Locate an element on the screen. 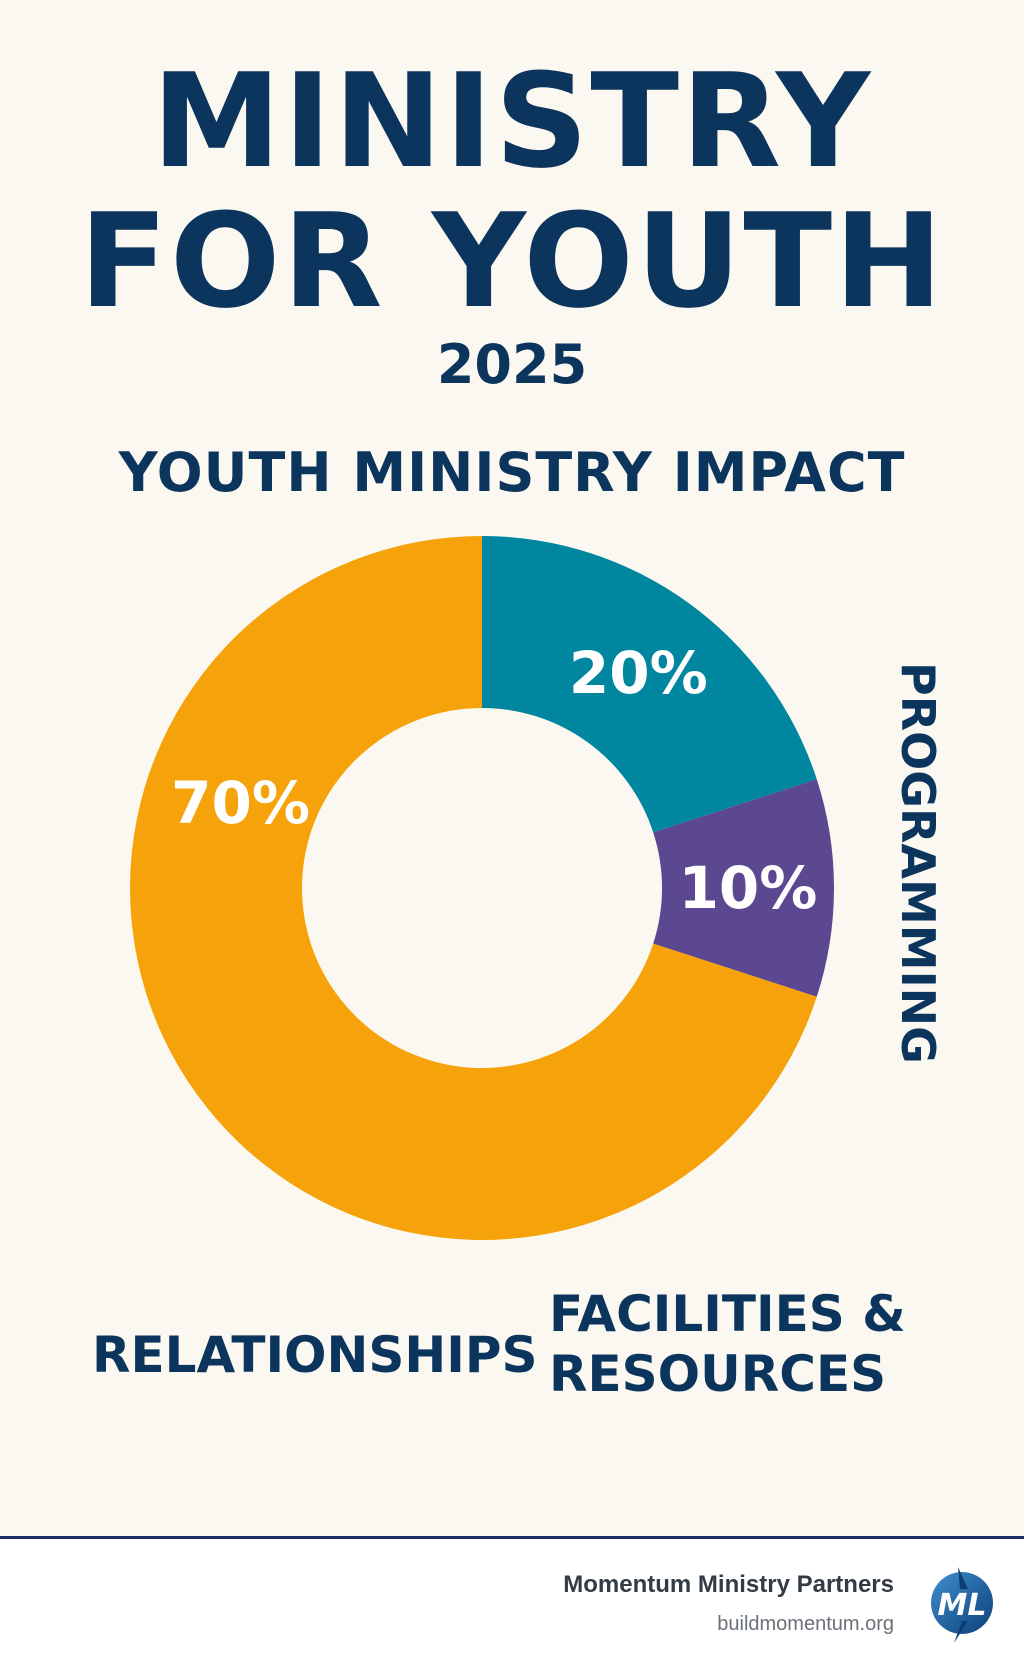 This screenshot has height=1666, width=1024. logo-circle is located at coordinates (962, 1603).